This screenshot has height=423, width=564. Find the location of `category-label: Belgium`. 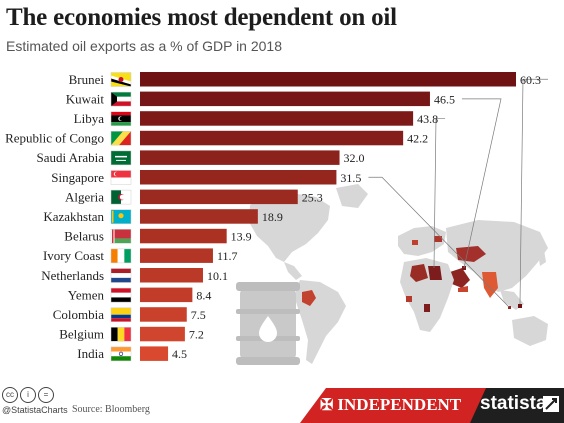

category-label: Belgium is located at coordinates (81, 334).